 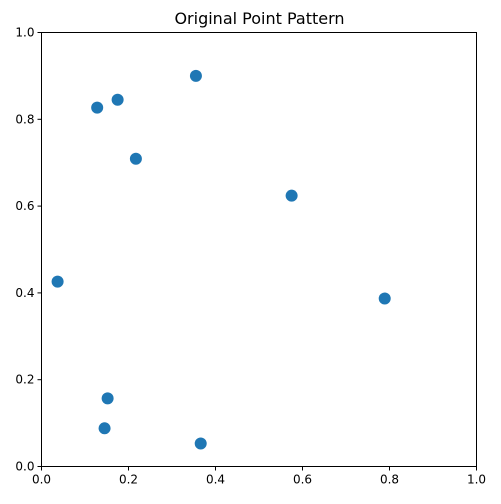 I want to click on x-tick-label-1: 0.2, so click(x=128, y=480).